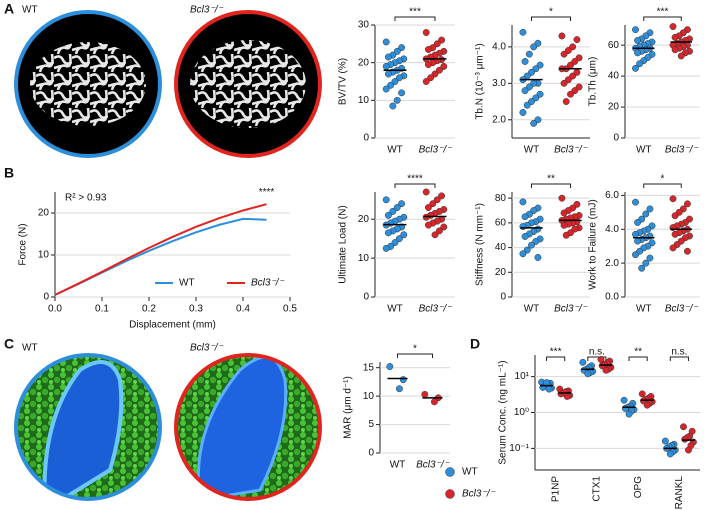 This screenshot has height=510, width=709. Describe the element at coordinates (663, 179) in the screenshot. I see `significance: *` at that location.